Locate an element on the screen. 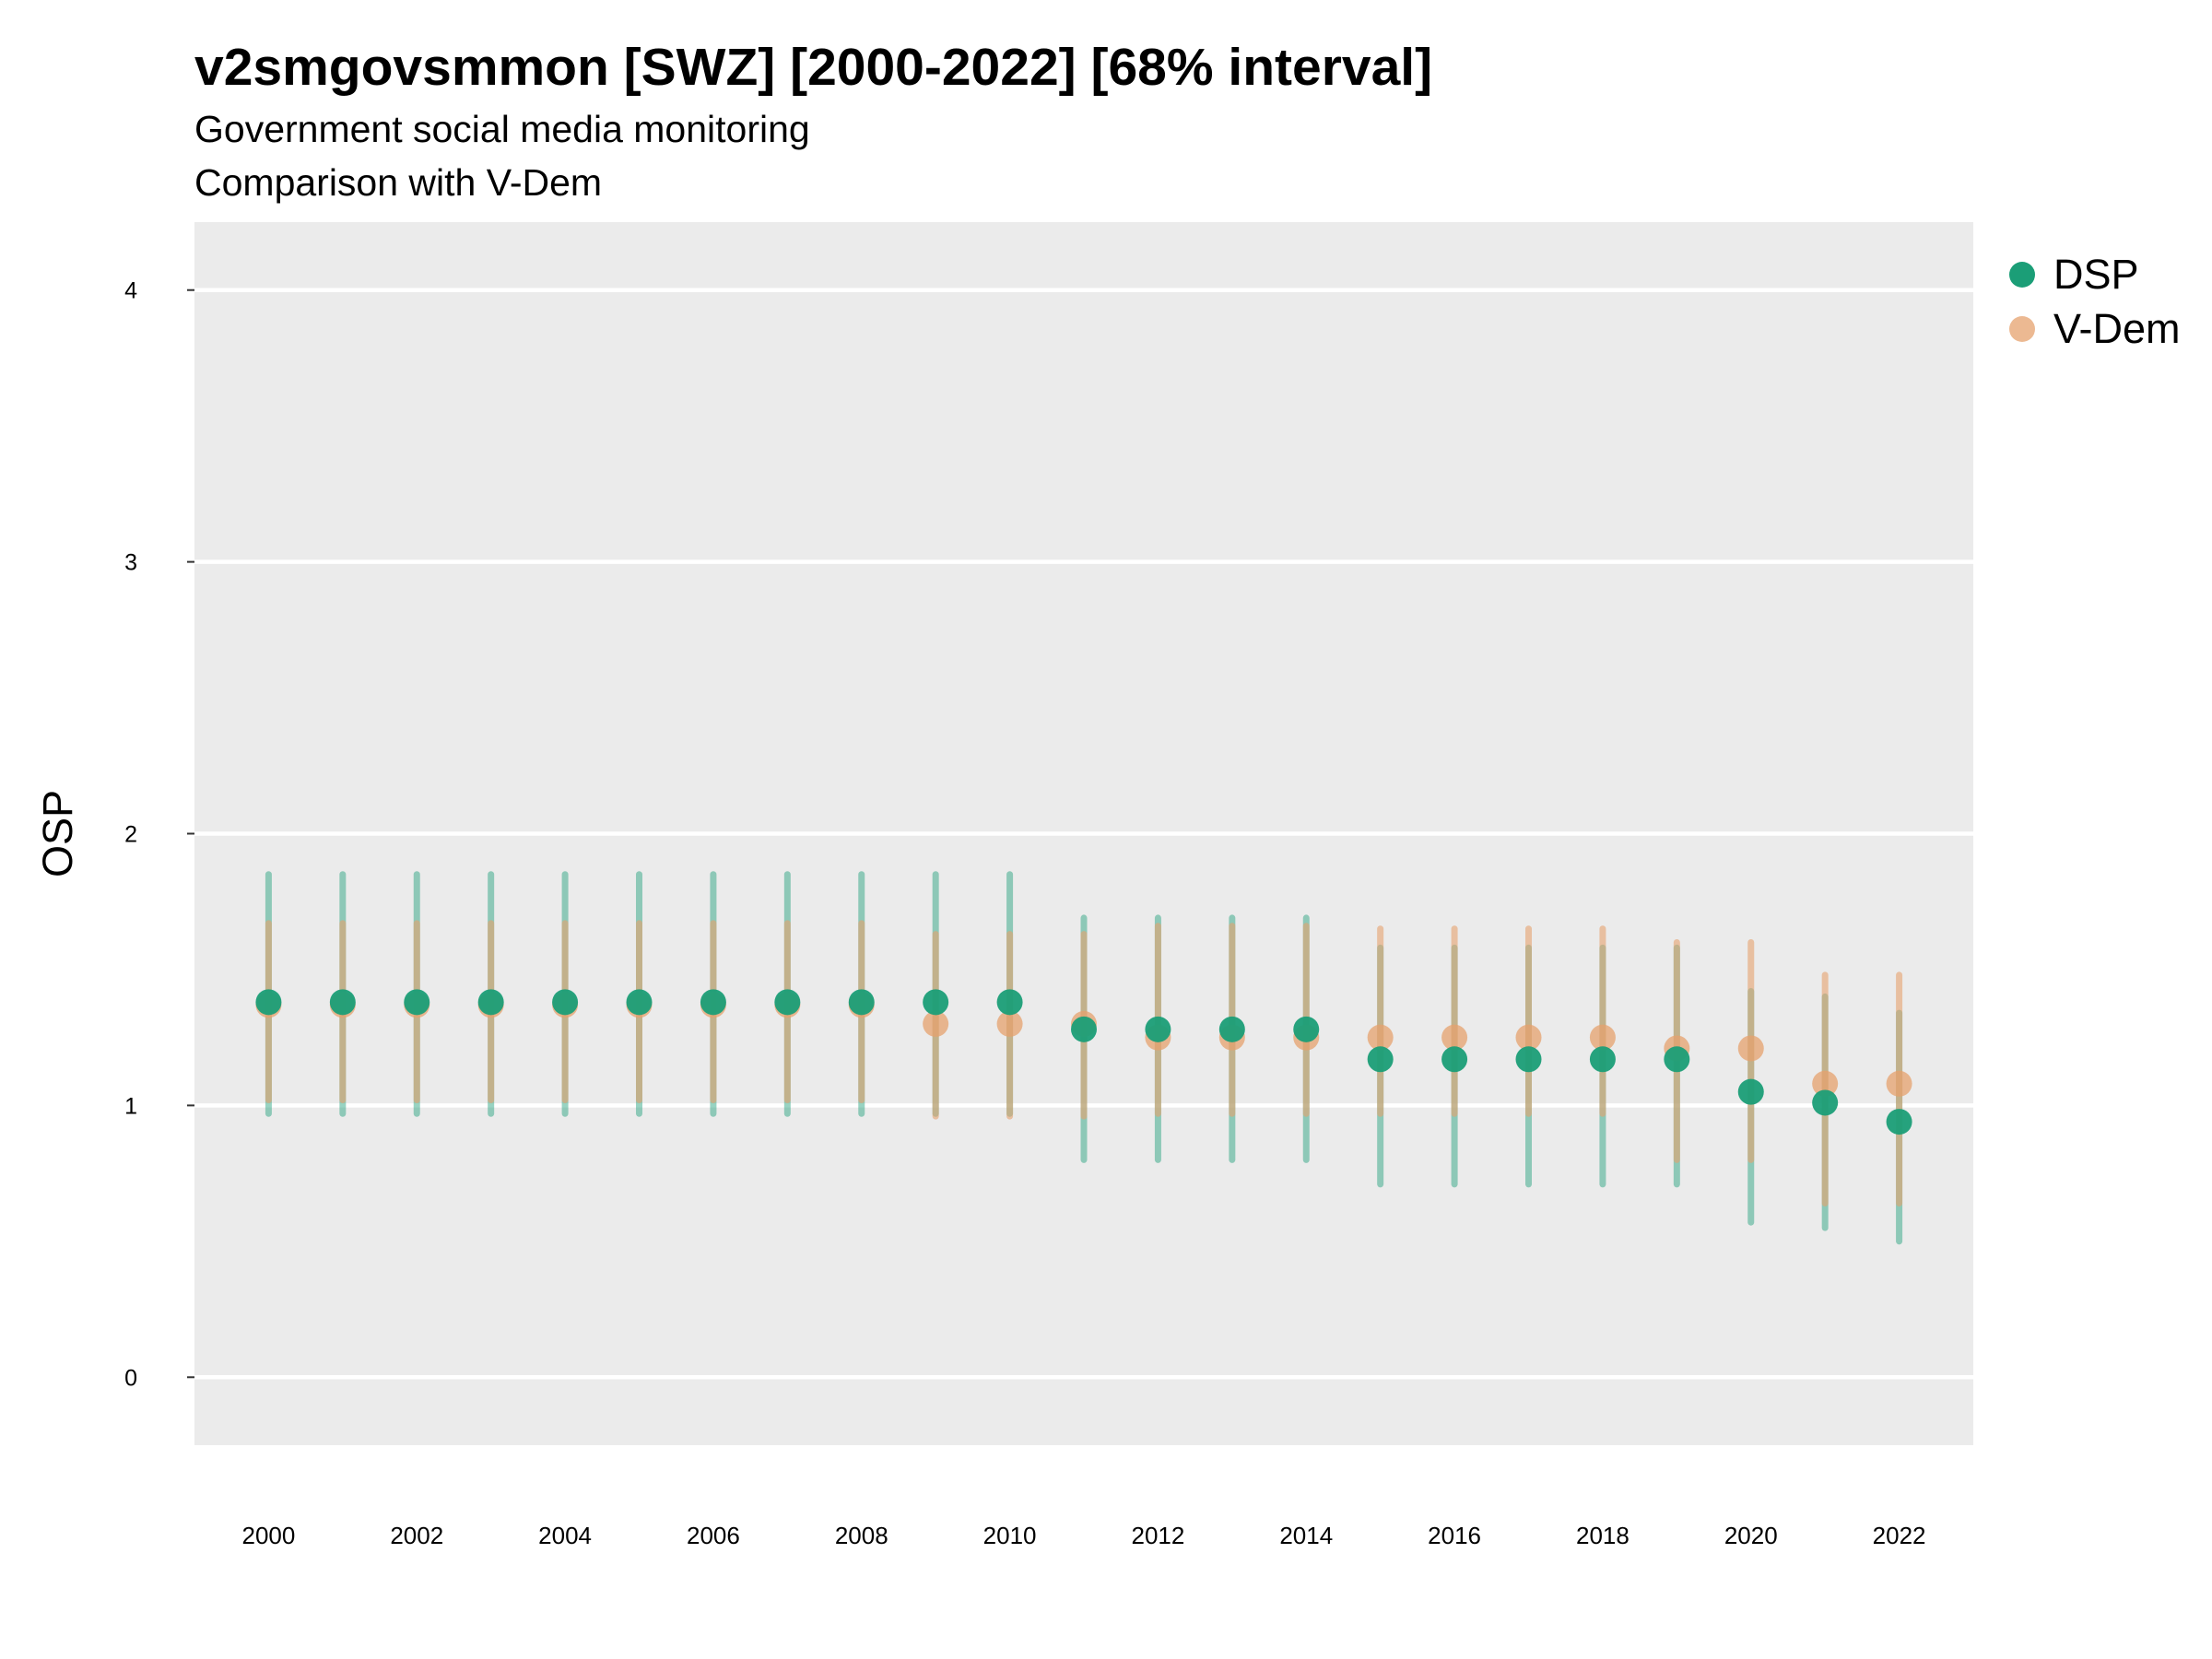 The width and height of the screenshot is (2212, 1659). x-tick-label-2022: 2022 is located at coordinates (1899, 1535).